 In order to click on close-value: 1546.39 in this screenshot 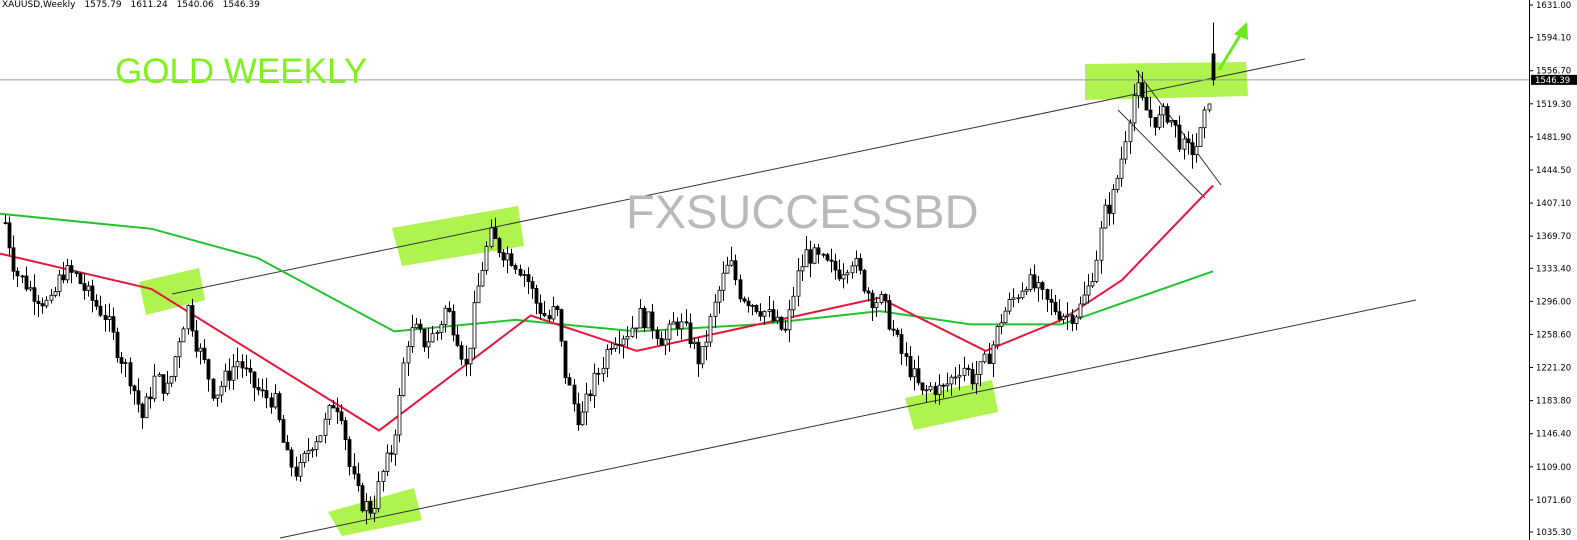, I will do `click(241, 5)`.